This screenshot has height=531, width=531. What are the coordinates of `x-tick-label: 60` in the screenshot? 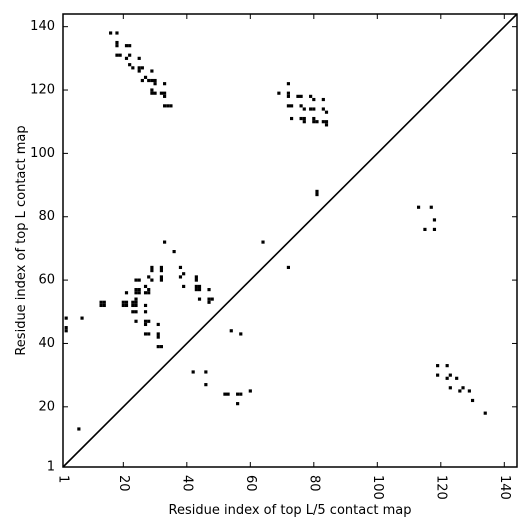 It's located at (250, 483).